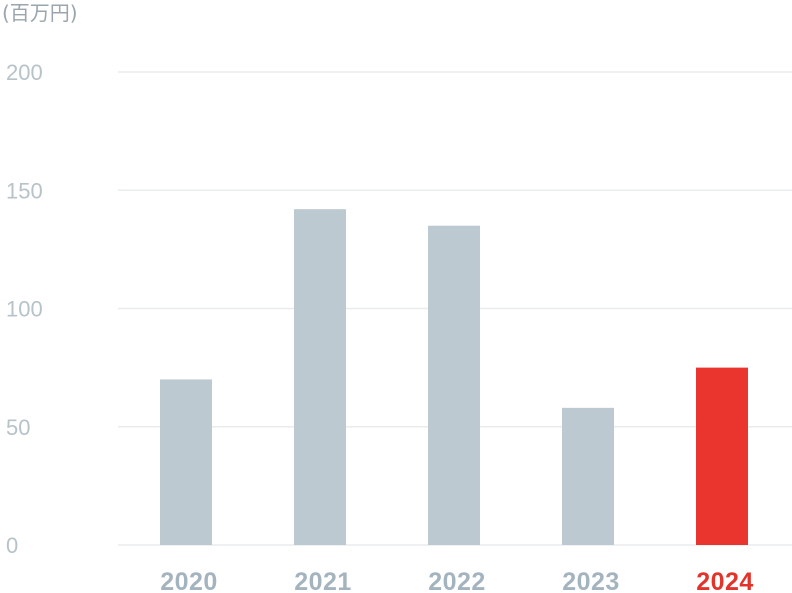  Describe the element at coordinates (588, 476) in the screenshot. I see `bar-2023` at that location.